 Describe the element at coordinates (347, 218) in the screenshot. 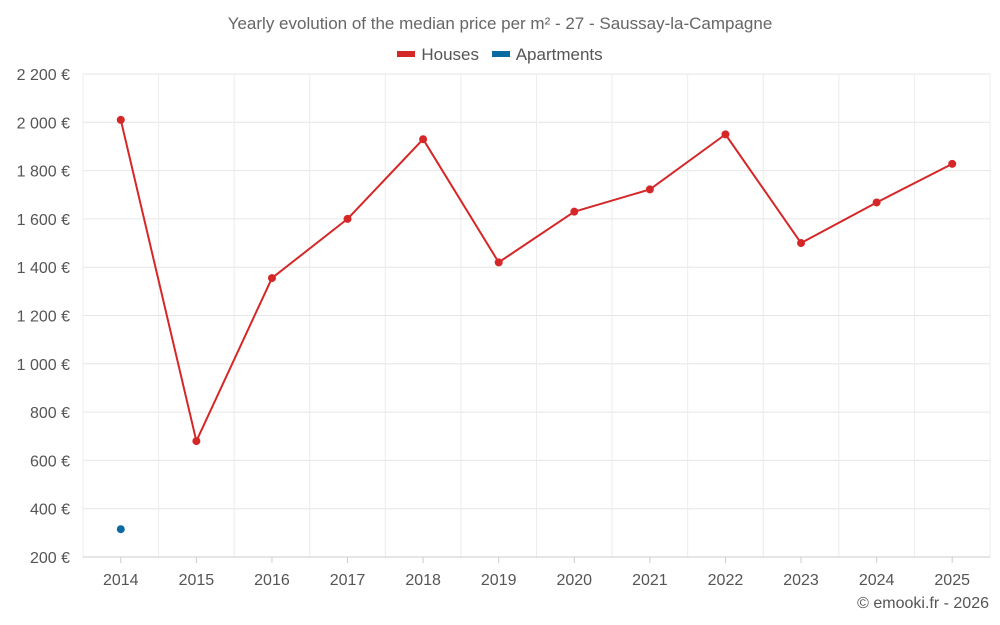

I see `data-point-houses-2017` at that location.